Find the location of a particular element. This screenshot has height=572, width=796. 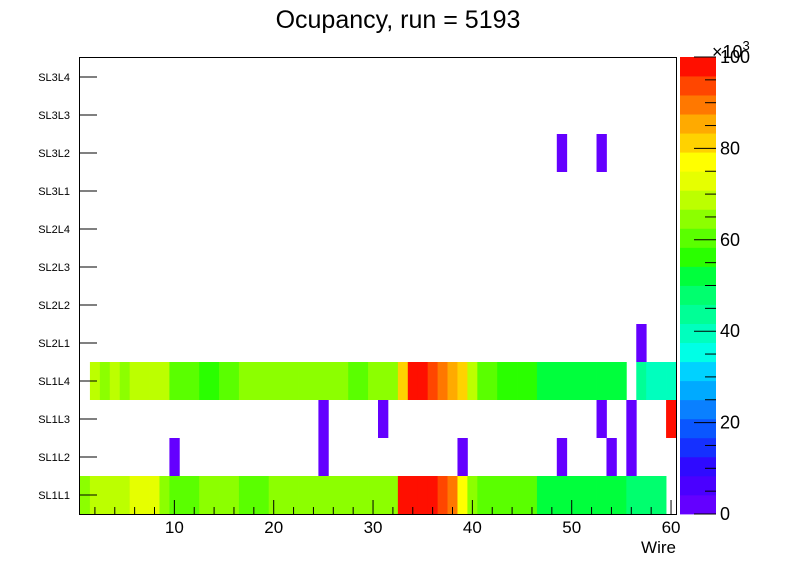

z-tick-label-60: 60 is located at coordinates (730, 240).